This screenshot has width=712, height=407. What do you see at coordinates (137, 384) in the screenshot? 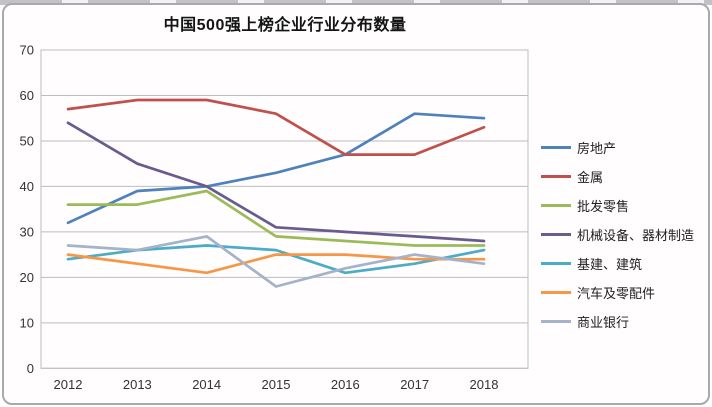
I see `x-tick-label: 2013` at bounding box center [137, 384].